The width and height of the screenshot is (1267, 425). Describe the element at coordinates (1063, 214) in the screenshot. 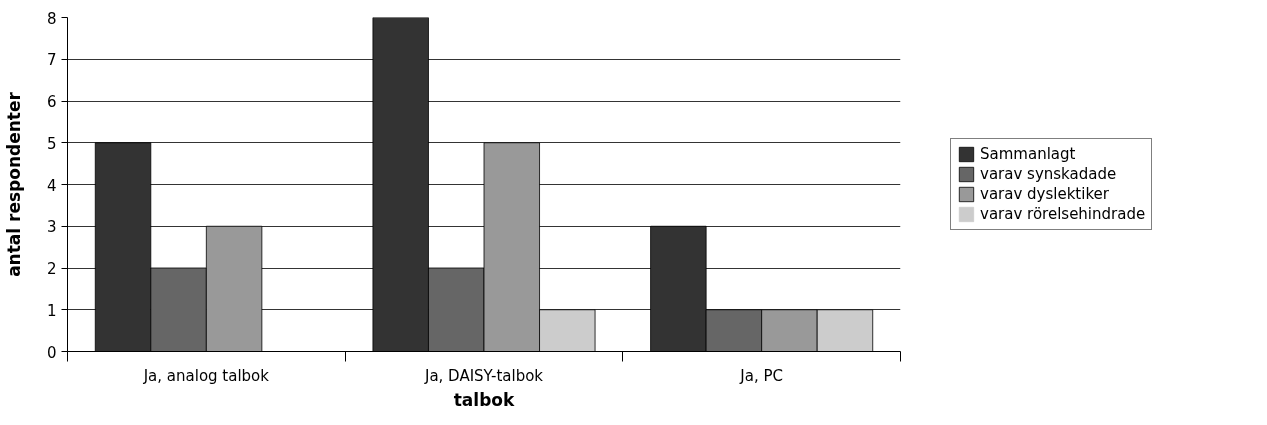

I see `legend-label: varav rörelsehindrade` at that location.